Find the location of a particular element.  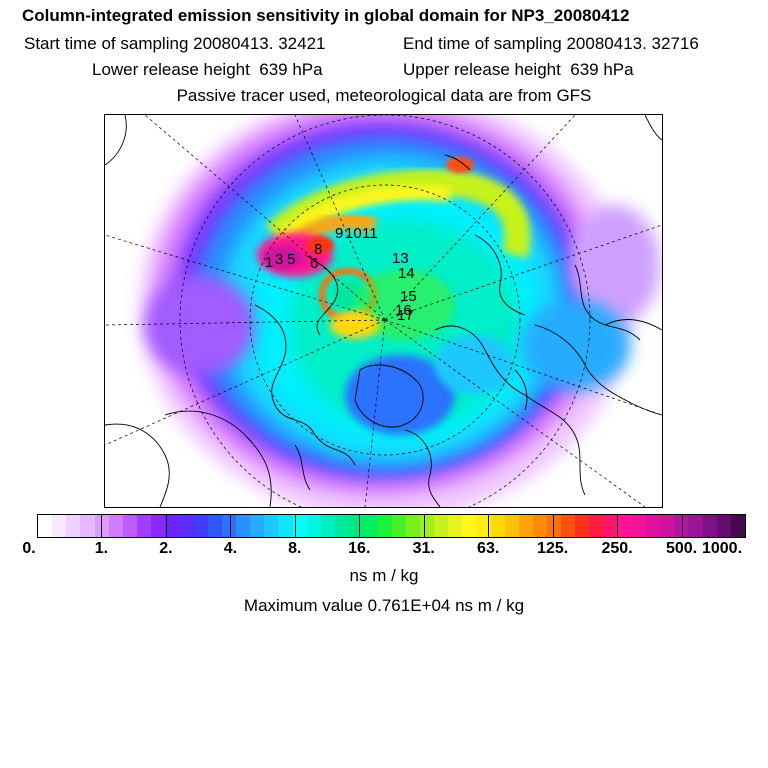

station-label-1: 1 is located at coordinates (269, 262).